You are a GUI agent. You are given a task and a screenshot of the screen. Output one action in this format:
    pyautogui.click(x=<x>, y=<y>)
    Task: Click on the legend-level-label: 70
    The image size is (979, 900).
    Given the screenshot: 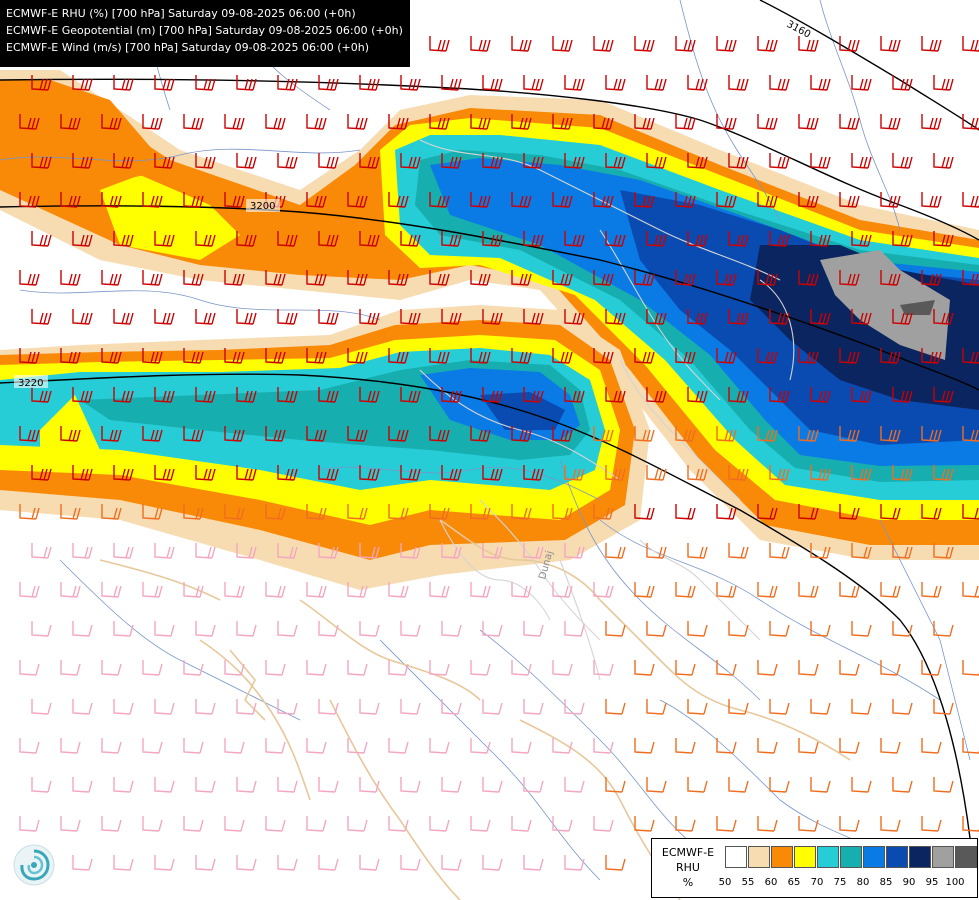 What is the action you would take?
    pyautogui.click(x=817, y=882)
    